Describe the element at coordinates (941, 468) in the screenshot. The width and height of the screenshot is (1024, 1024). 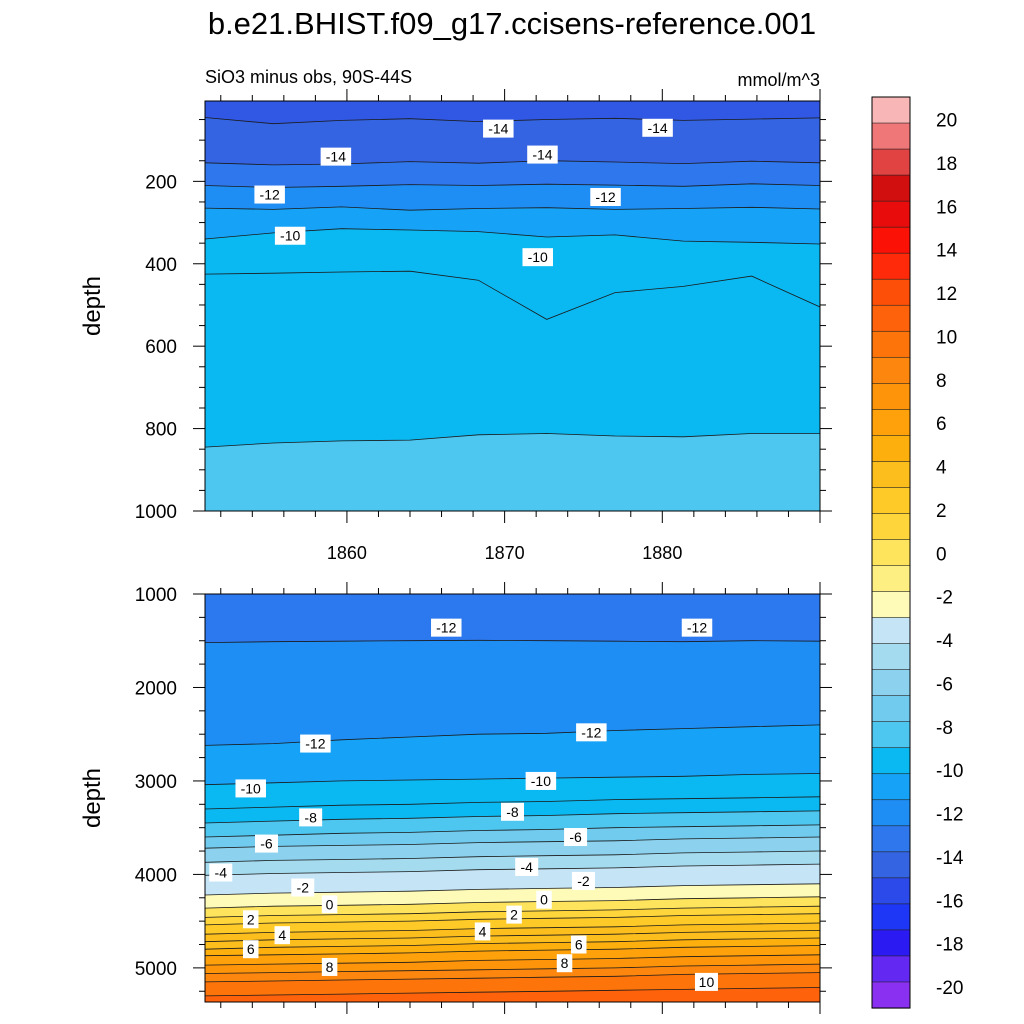
I see `colorbar-tick-label: 4` at that location.